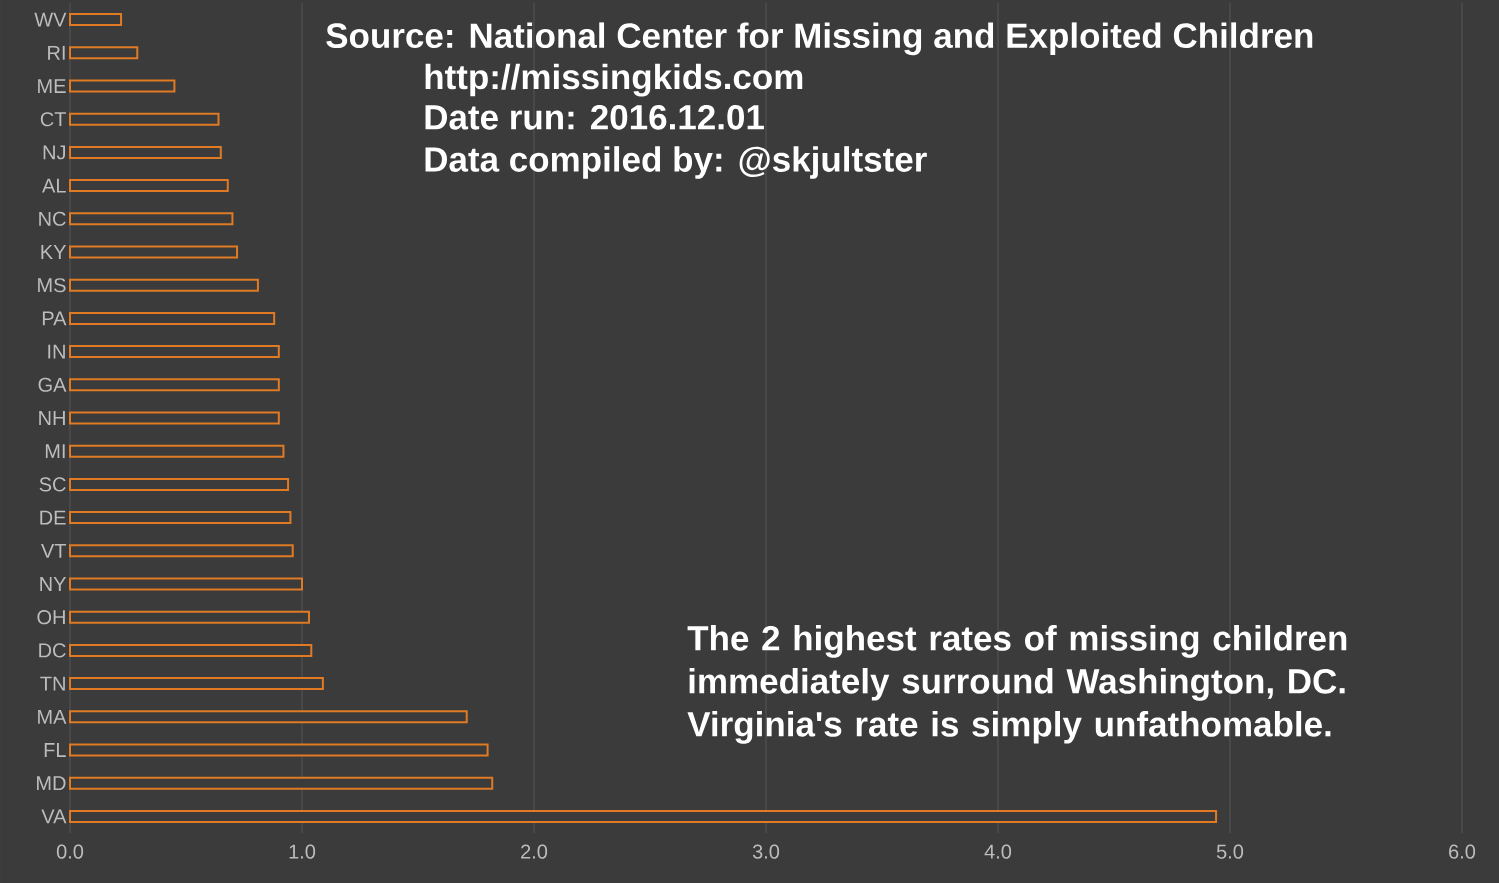  What do you see at coordinates (594, 117) in the screenshot?
I see `annotation: Date run: 2016.12.01` at bounding box center [594, 117].